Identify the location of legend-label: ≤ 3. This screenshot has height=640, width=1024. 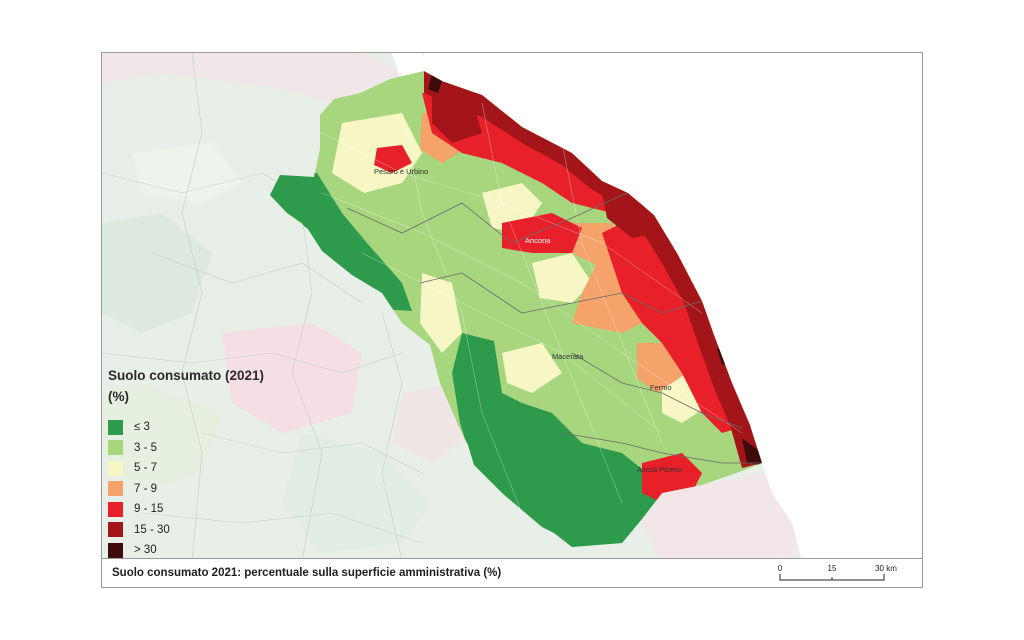
(142, 427).